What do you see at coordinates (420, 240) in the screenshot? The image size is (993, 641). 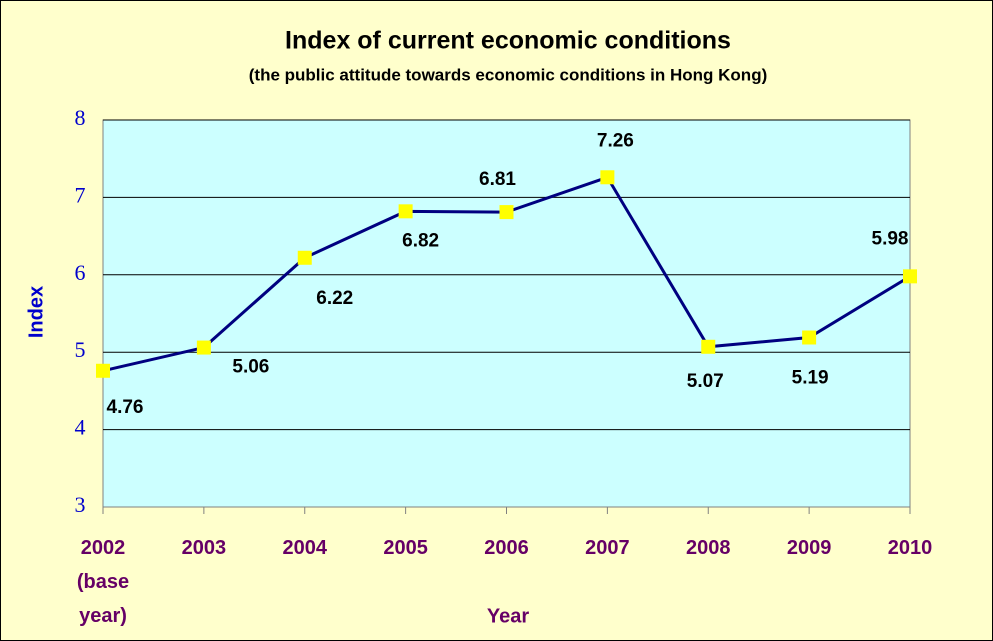 I see `data-label: 6.82` at bounding box center [420, 240].